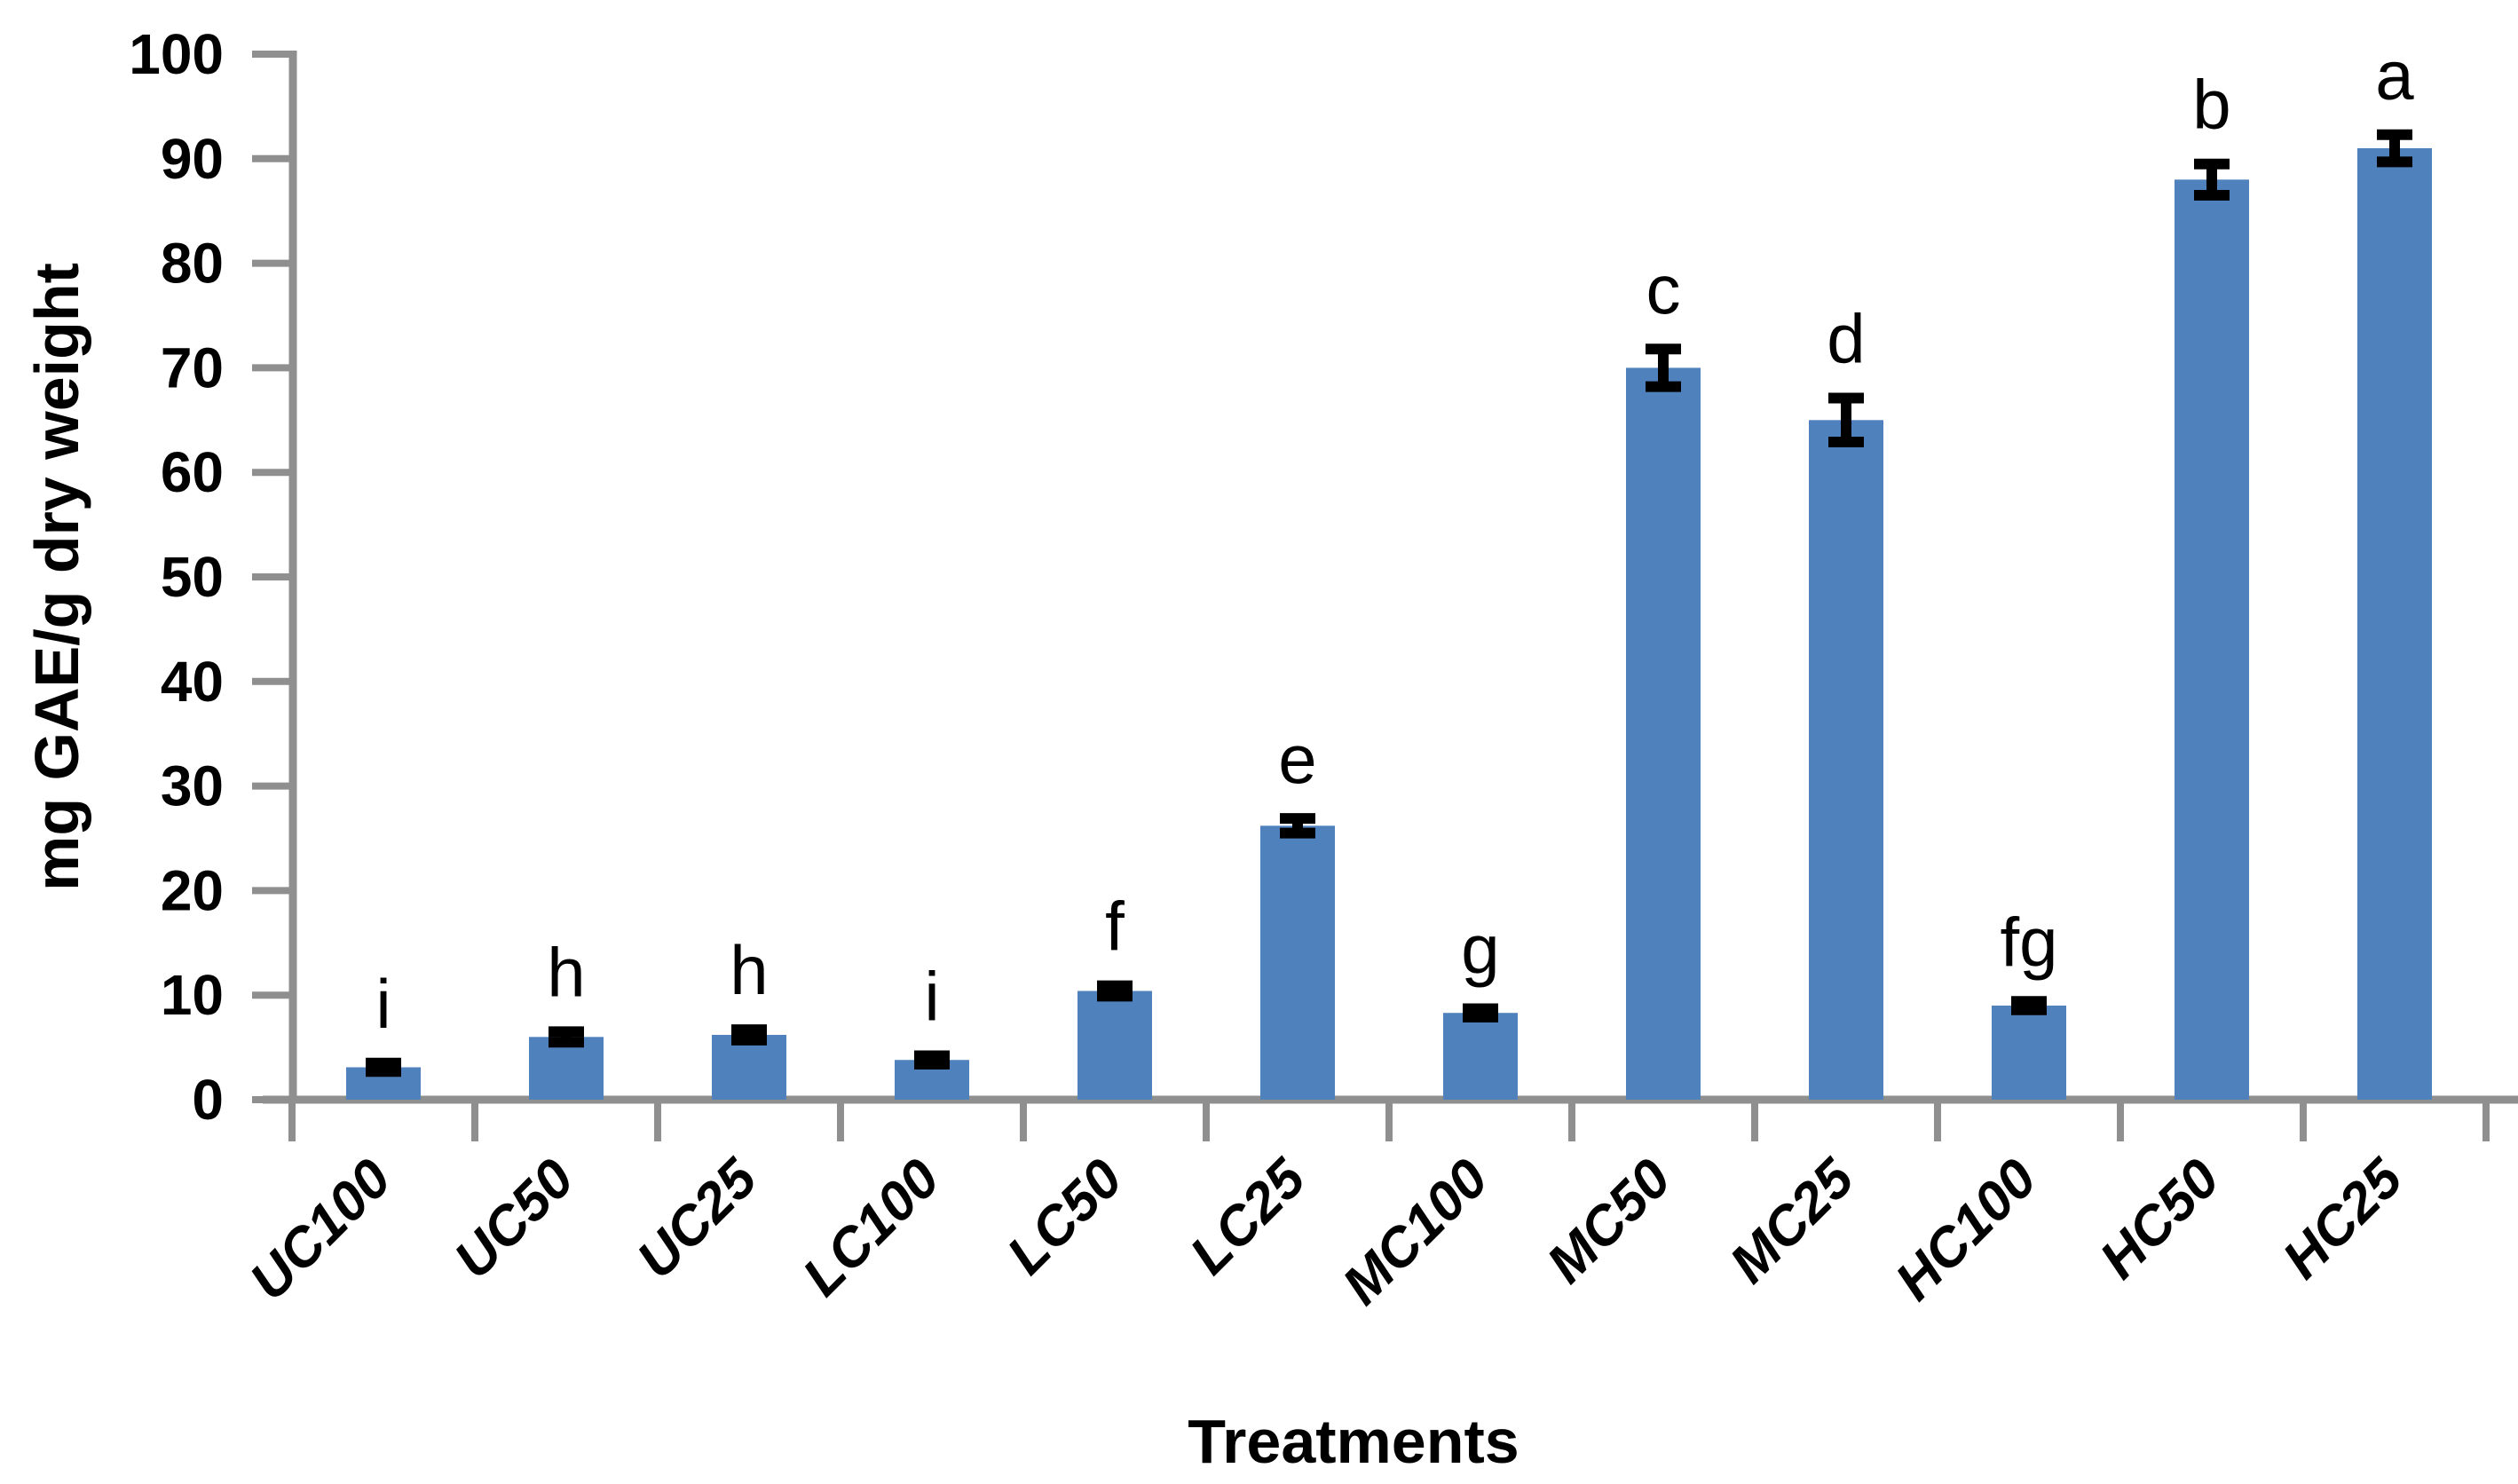 This screenshot has height=1484, width=2518. What do you see at coordinates (1663, 734) in the screenshot?
I see `bar-MC50` at bounding box center [1663, 734].